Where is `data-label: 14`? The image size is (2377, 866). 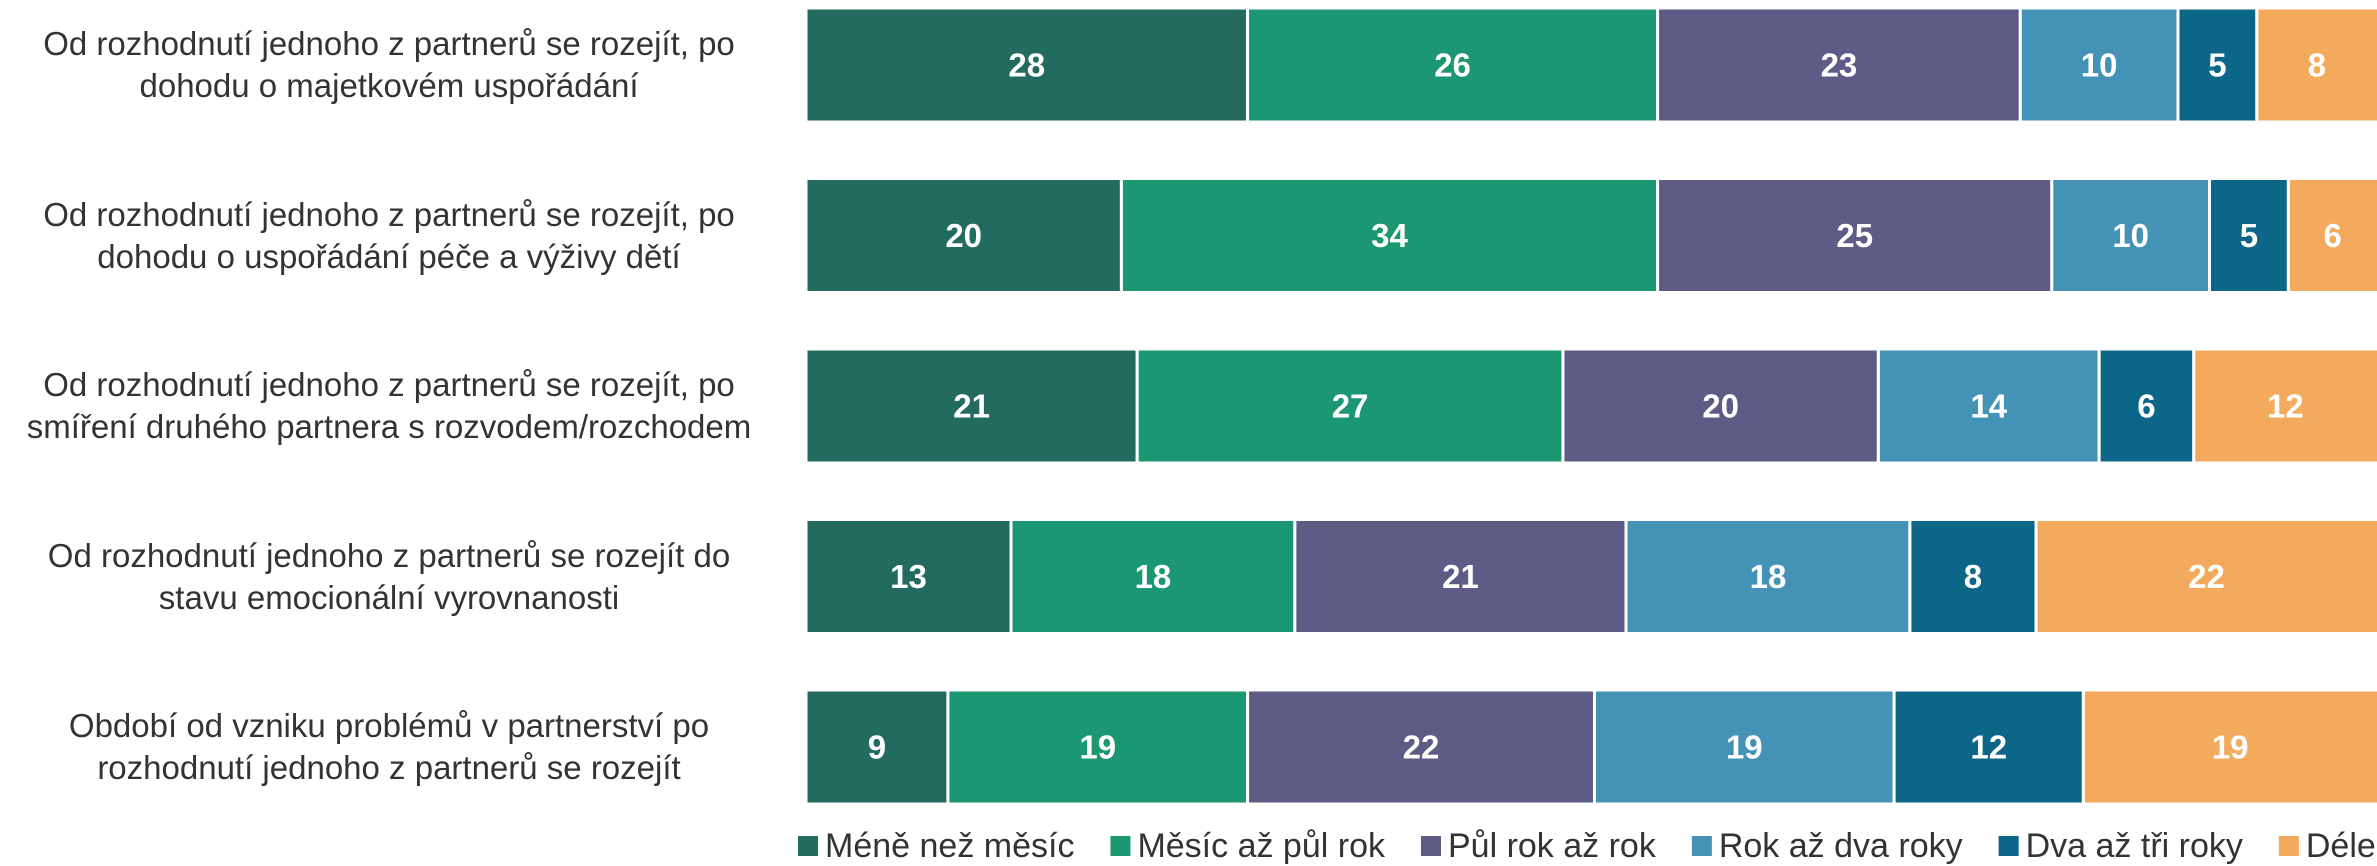 data-label: 14 is located at coordinates (1988, 406).